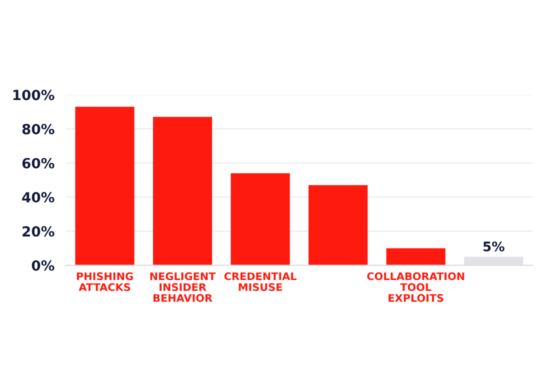  I want to click on x-tick-label: NEGLIGENT INSIDER BEHAVIOR, so click(183, 287).